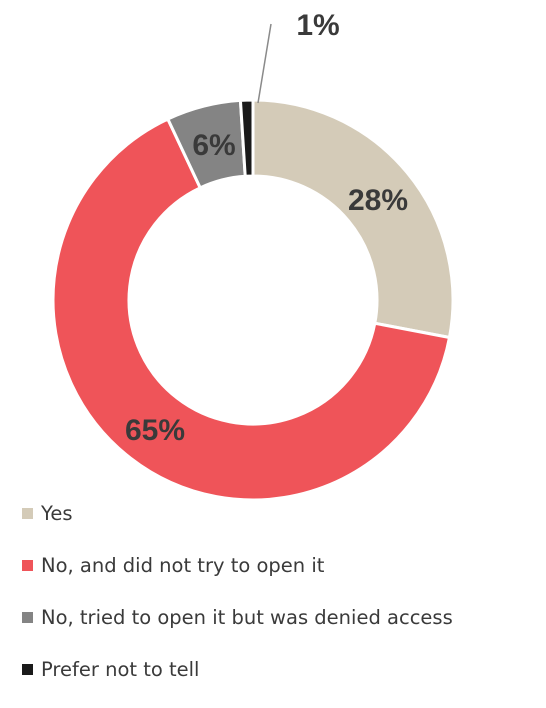  I want to click on slice-yes, so click(353, 219).